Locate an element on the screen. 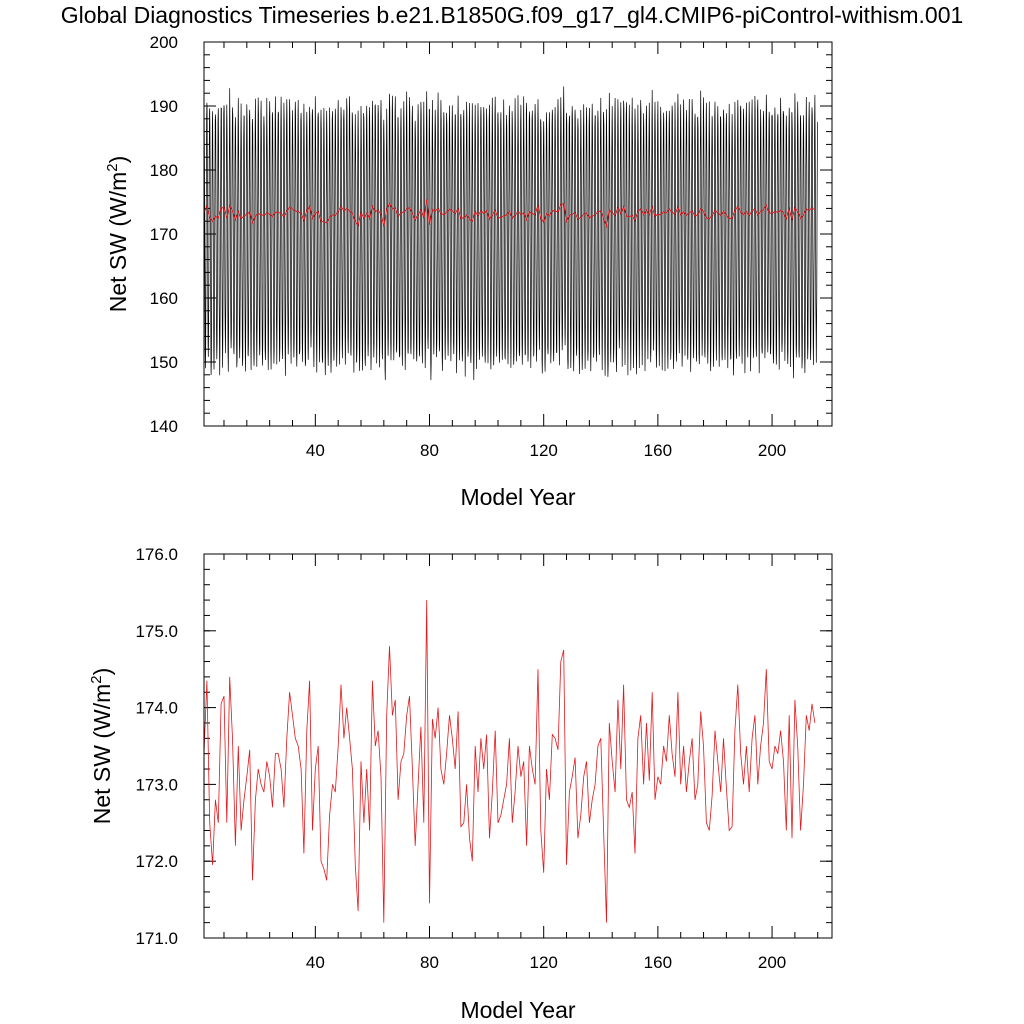 This screenshot has width=1024, height=1024. y-tick-label: 140 is located at coordinates (164, 426).